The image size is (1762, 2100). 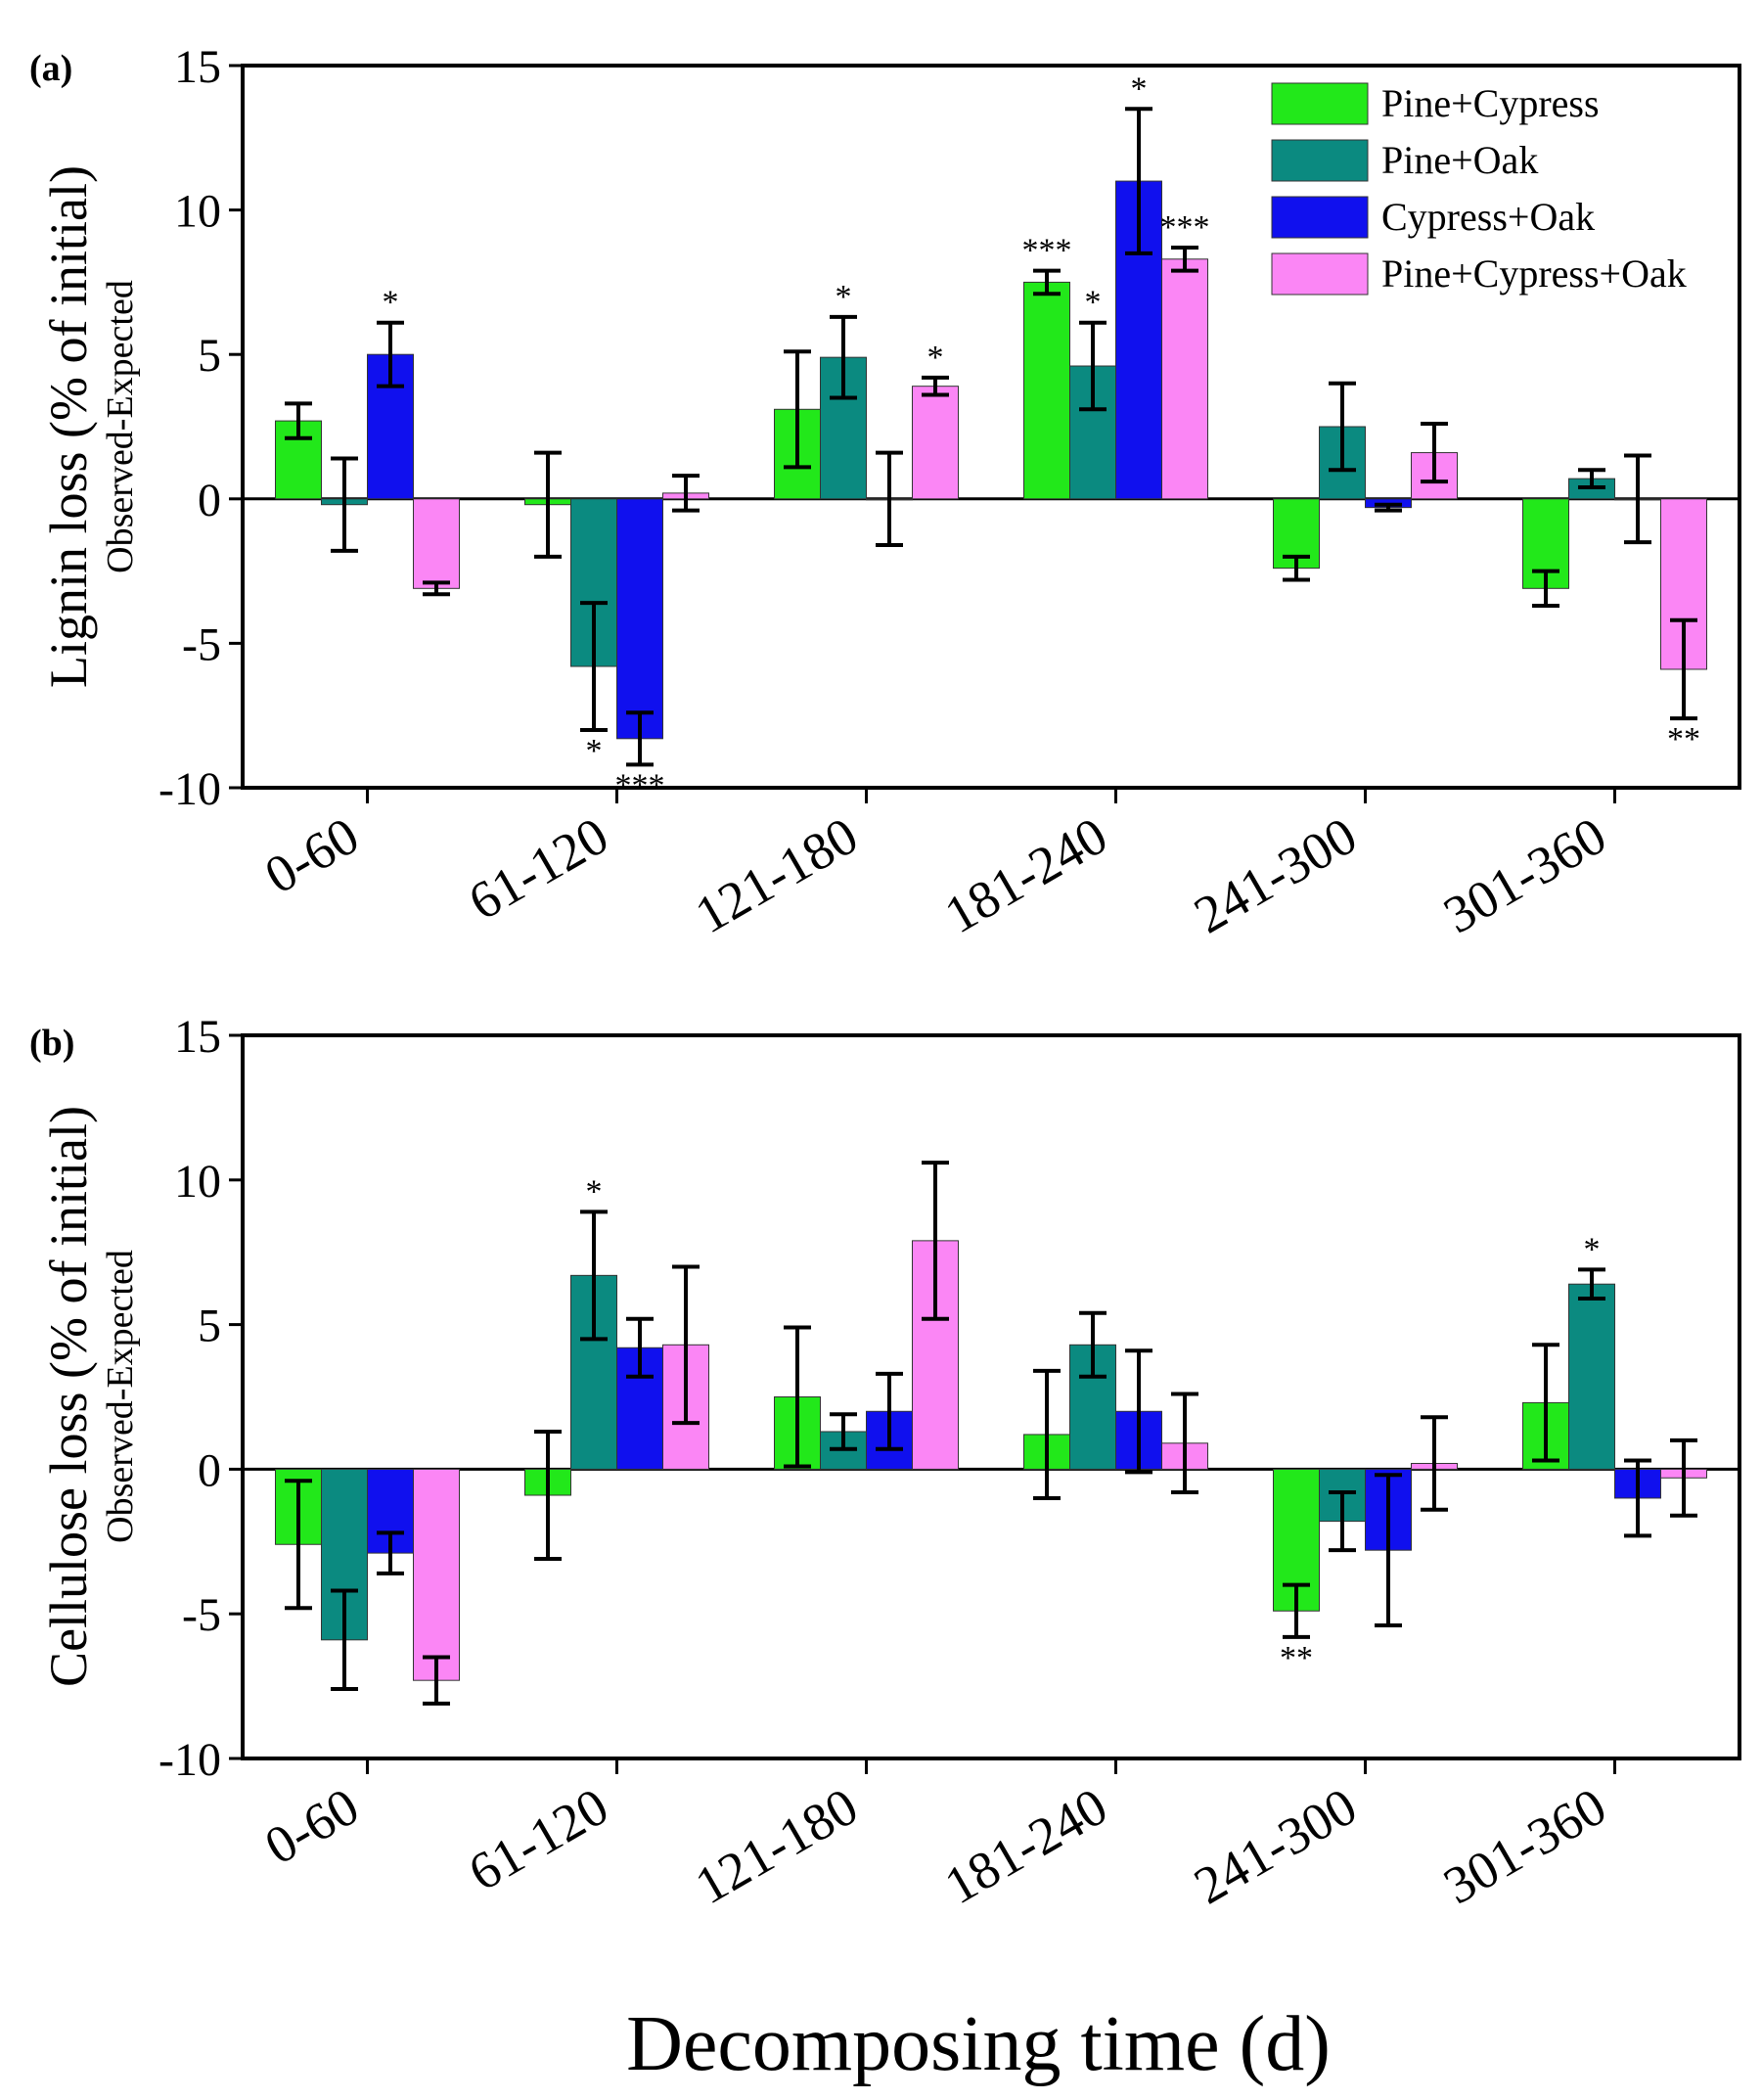 I want to click on legend-label: Cypress+Oak, so click(x=1488, y=217).